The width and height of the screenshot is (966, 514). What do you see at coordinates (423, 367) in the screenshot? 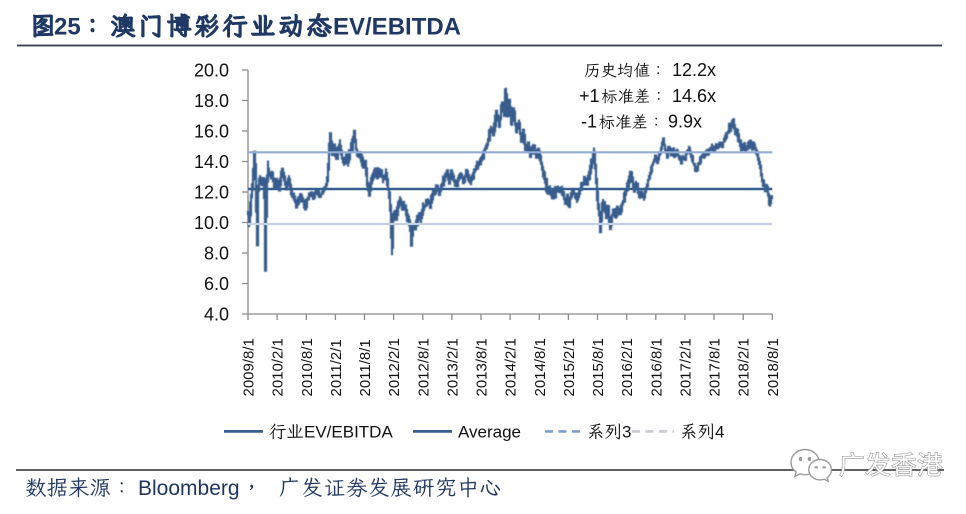
I see `svg-text: 2012/8/1` at bounding box center [423, 367].